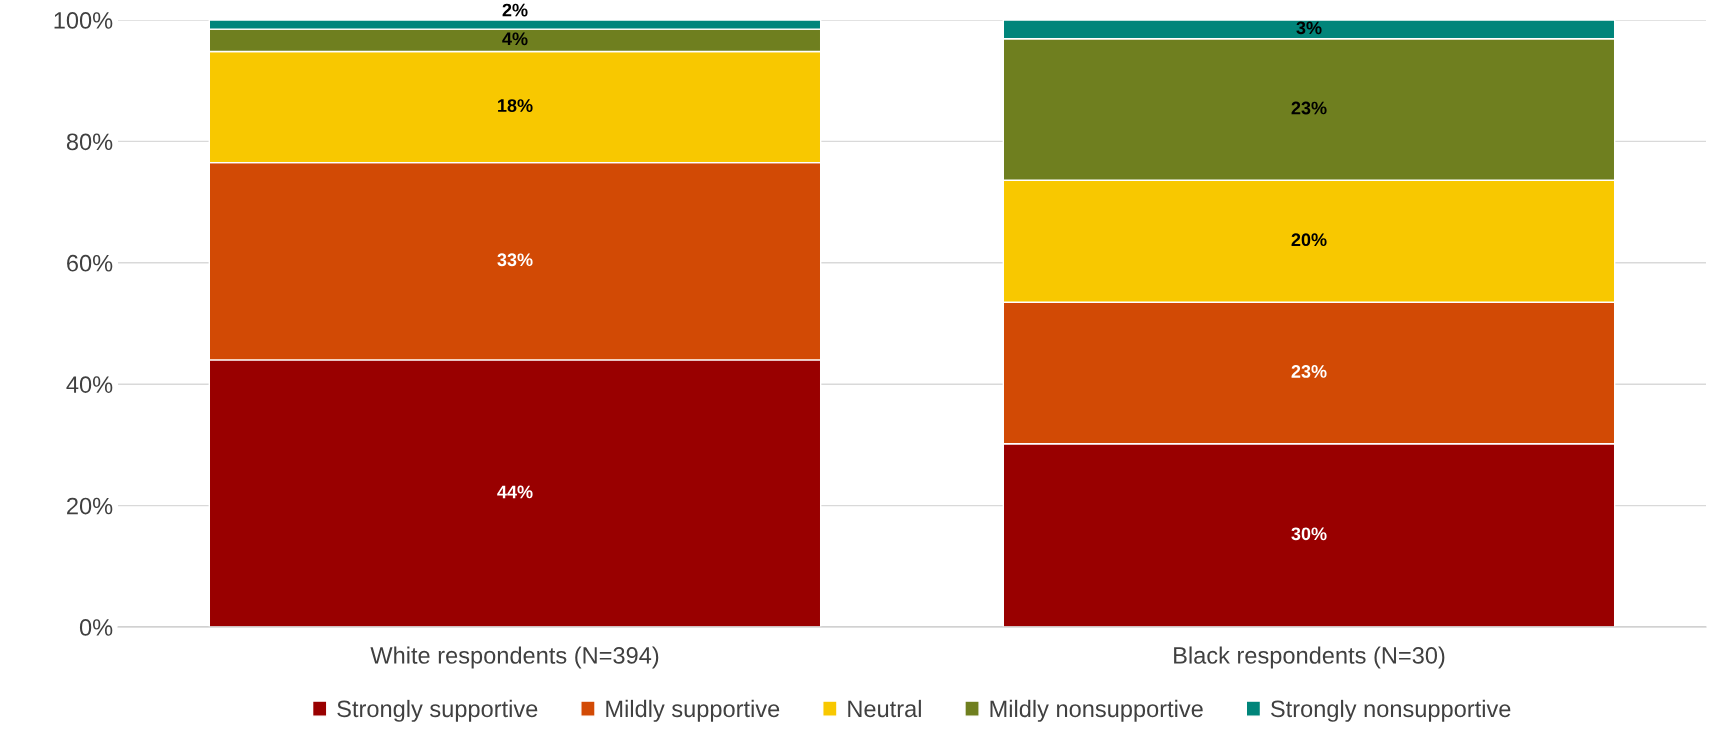 Image resolution: width=1709 pixels, height=730 pixels. Describe the element at coordinates (1390, 710) in the screenshot. I see `legend-label: Strongly nonsupportive` at that location.